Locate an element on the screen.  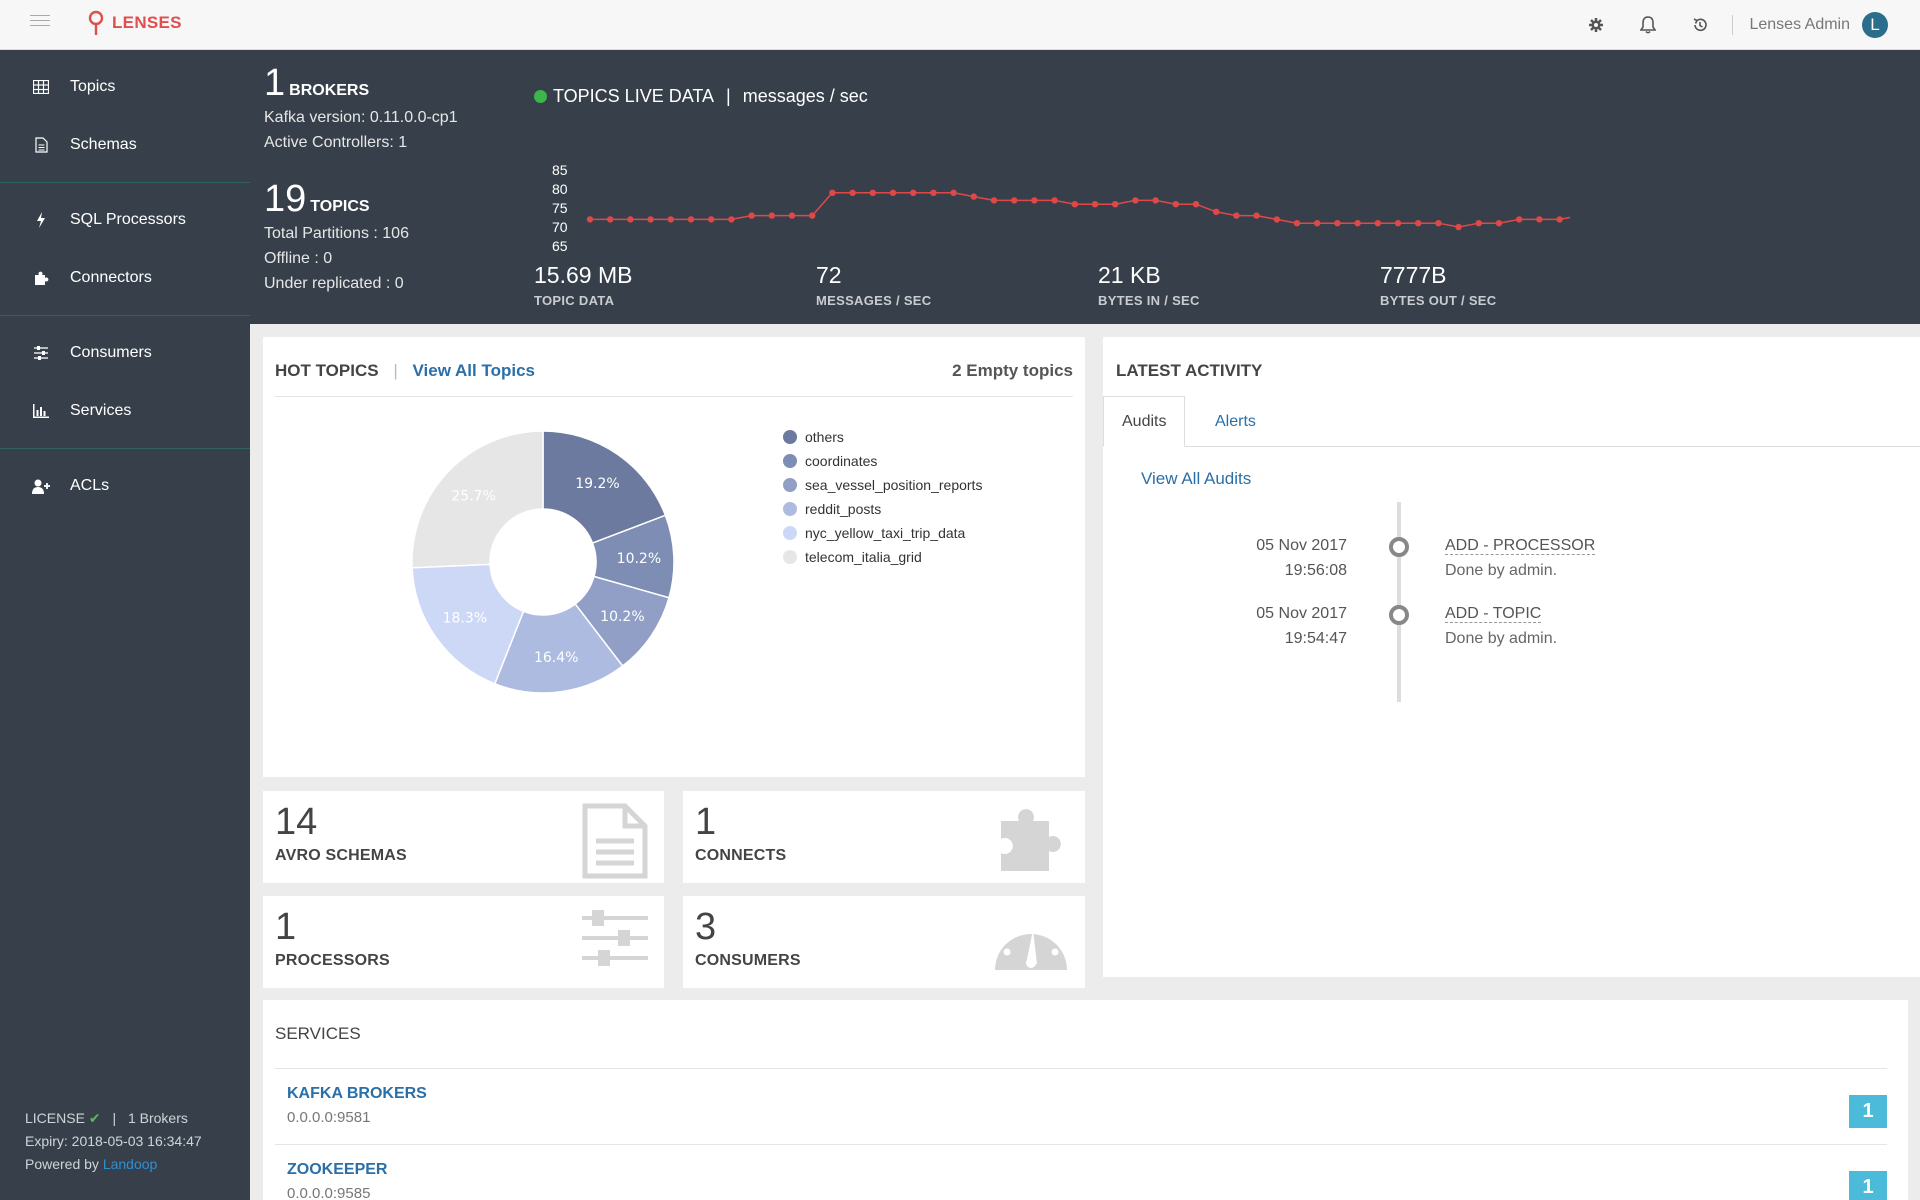
timeline-action: ADD - TOPIC is located at coordinates (1493, 614).